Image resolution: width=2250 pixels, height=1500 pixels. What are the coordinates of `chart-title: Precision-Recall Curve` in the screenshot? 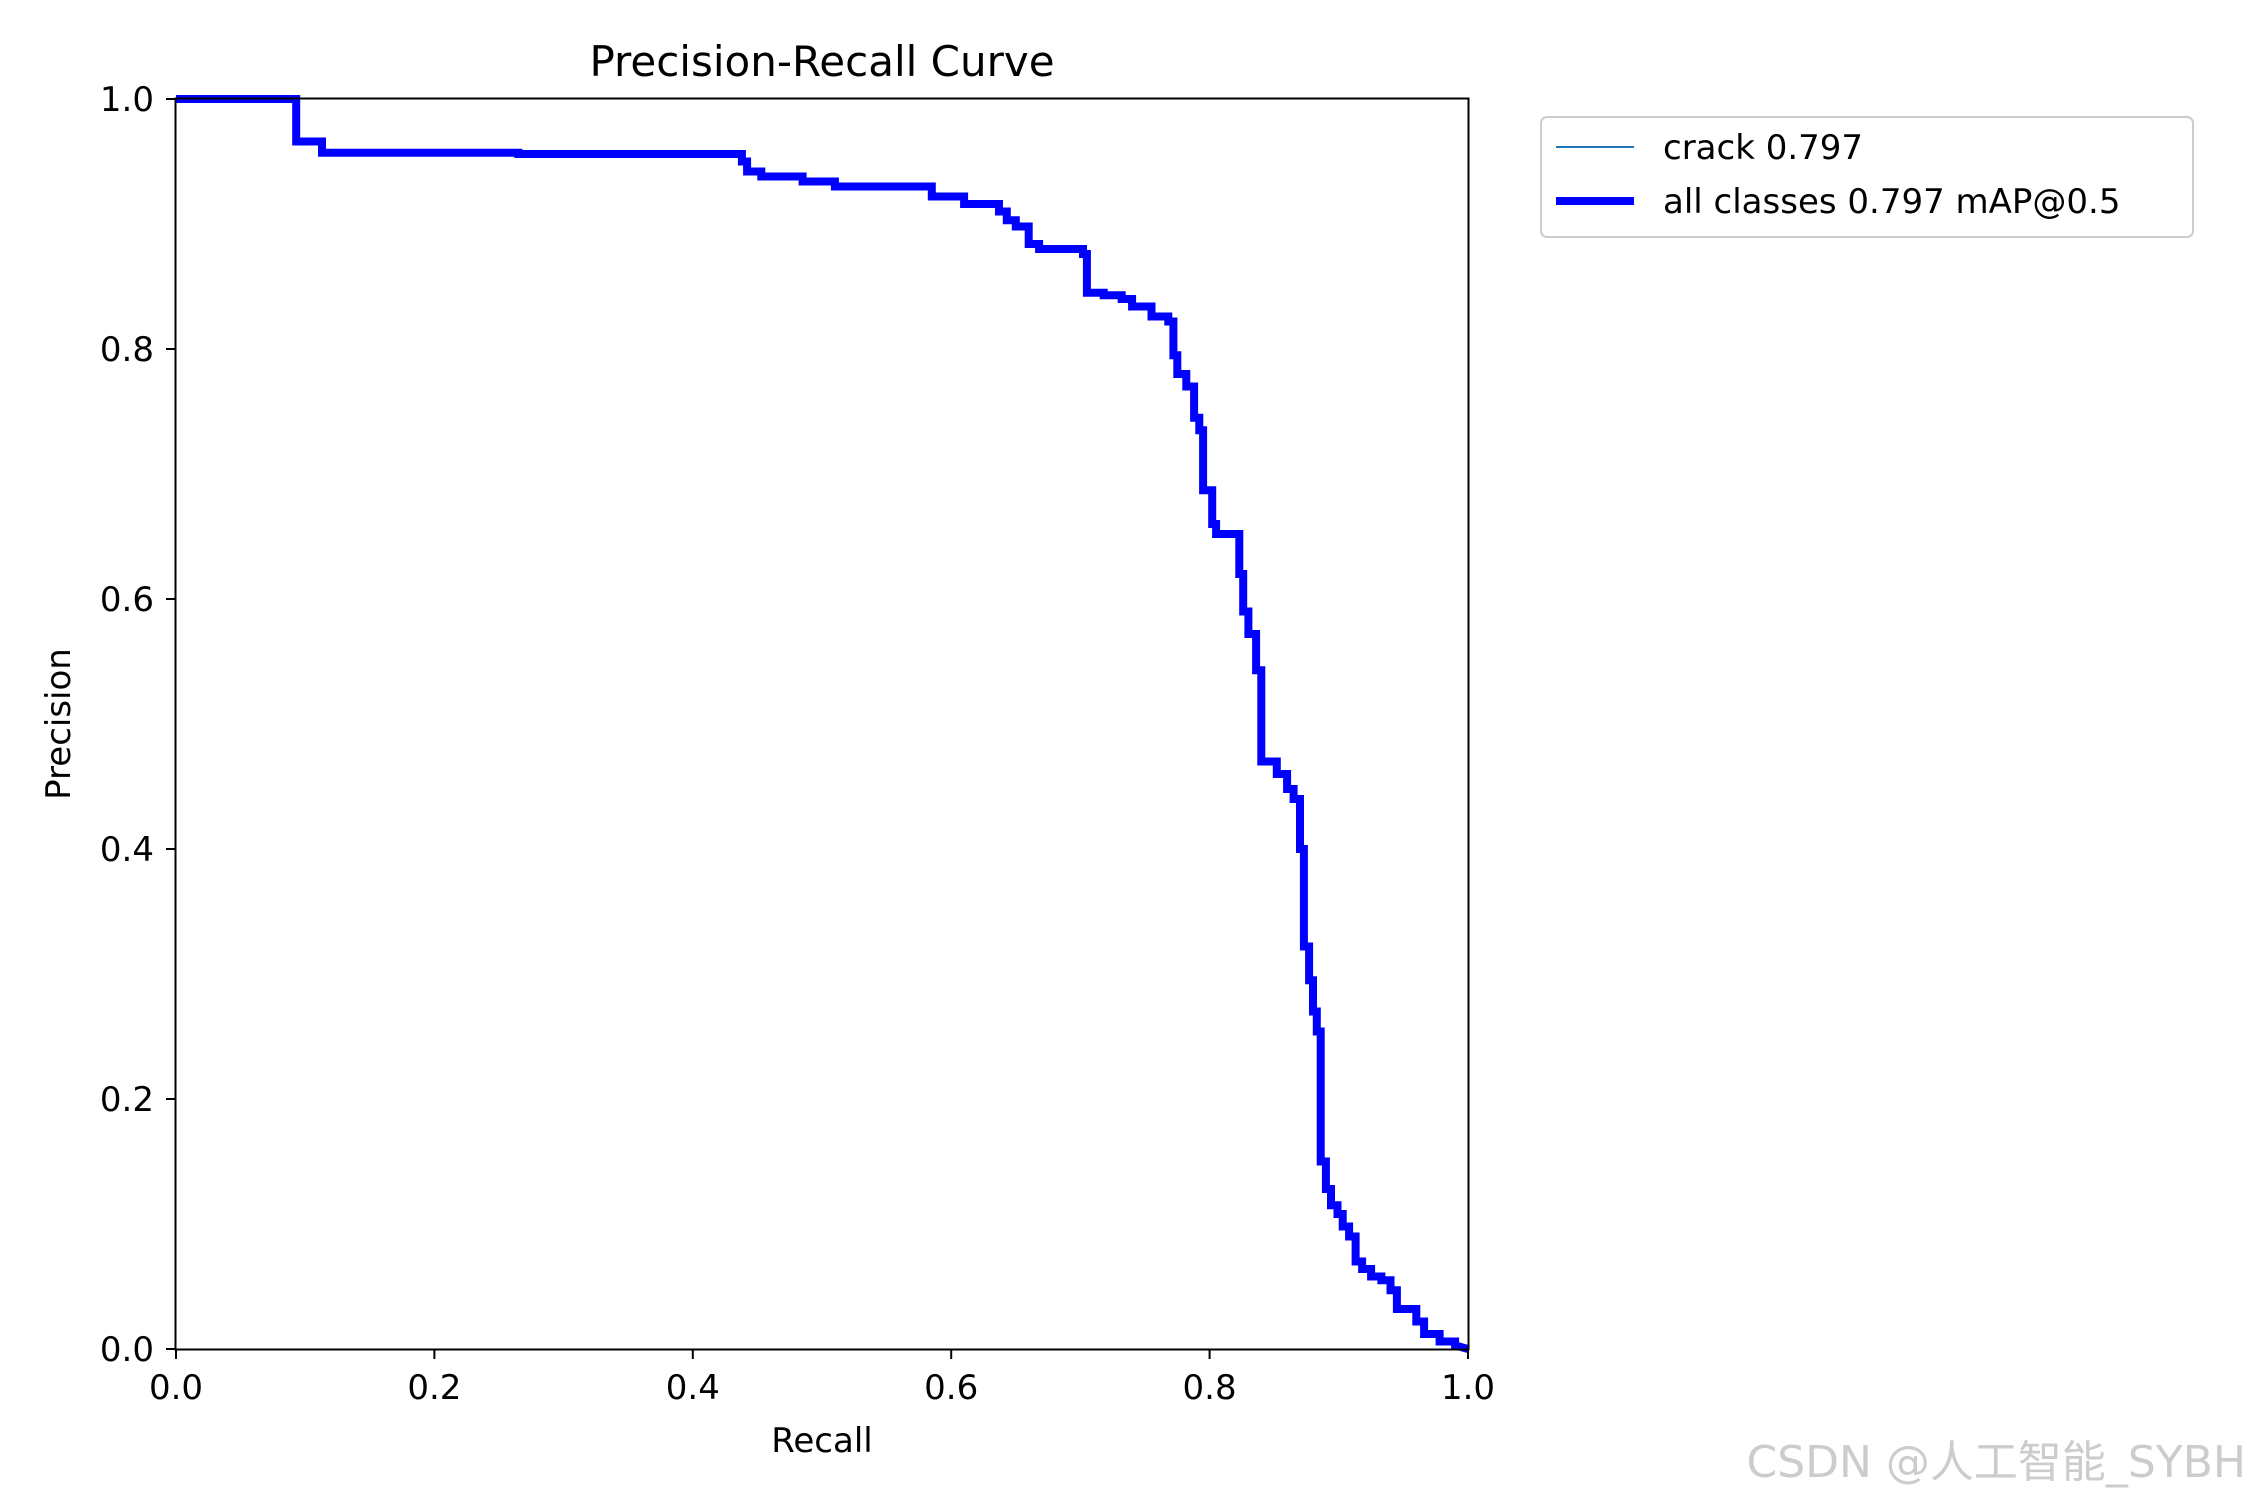 It's located at (821, 61).